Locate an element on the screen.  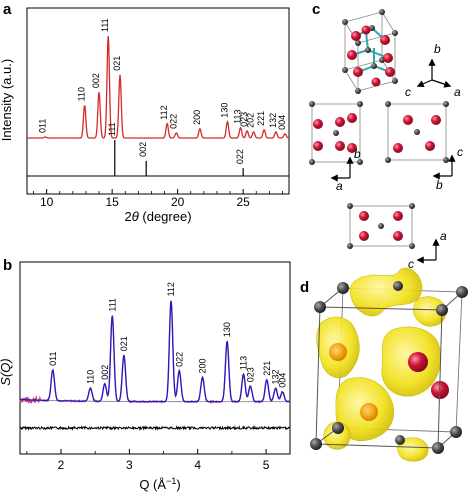
calc-peak-label: 221 is located at coordinates (261, 118).